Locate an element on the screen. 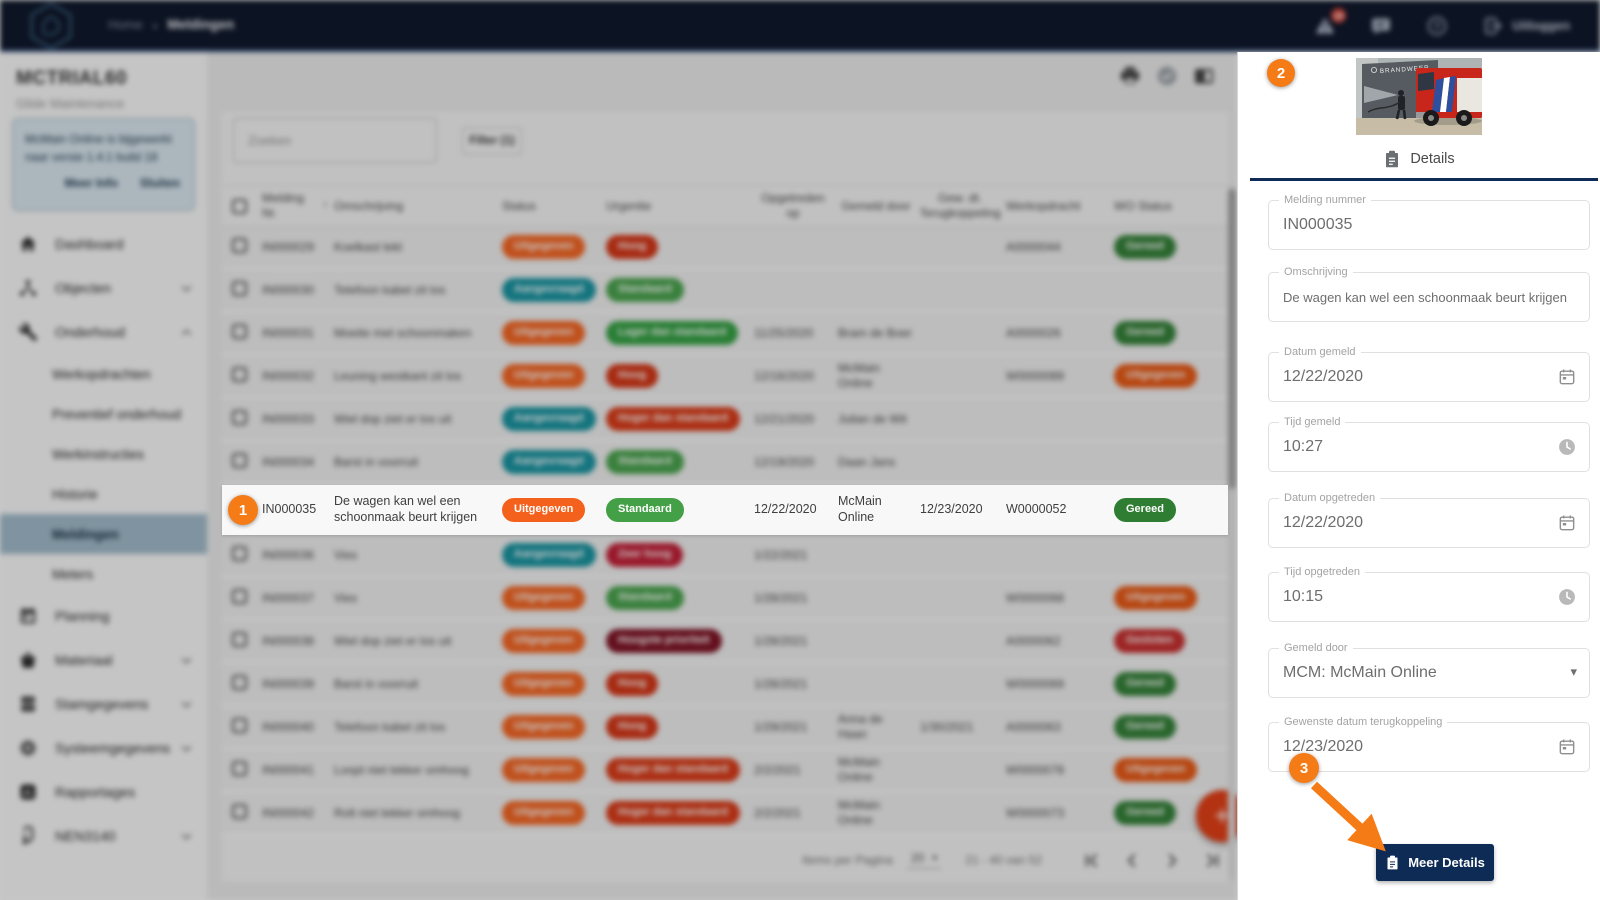 Image resolution: width=1600 pixels, height=900 pixels. field-gemeld-door: Gemeld door MCM: McMain Online ▾ is located at coordinates (1429, 670).